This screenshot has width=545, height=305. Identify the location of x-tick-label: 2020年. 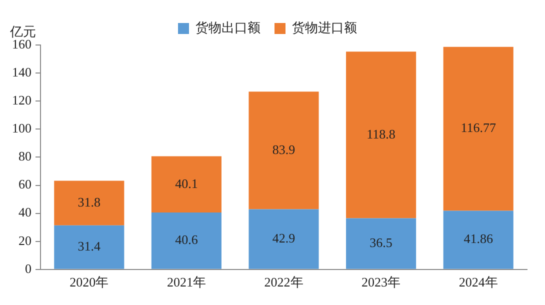
(89, 282).